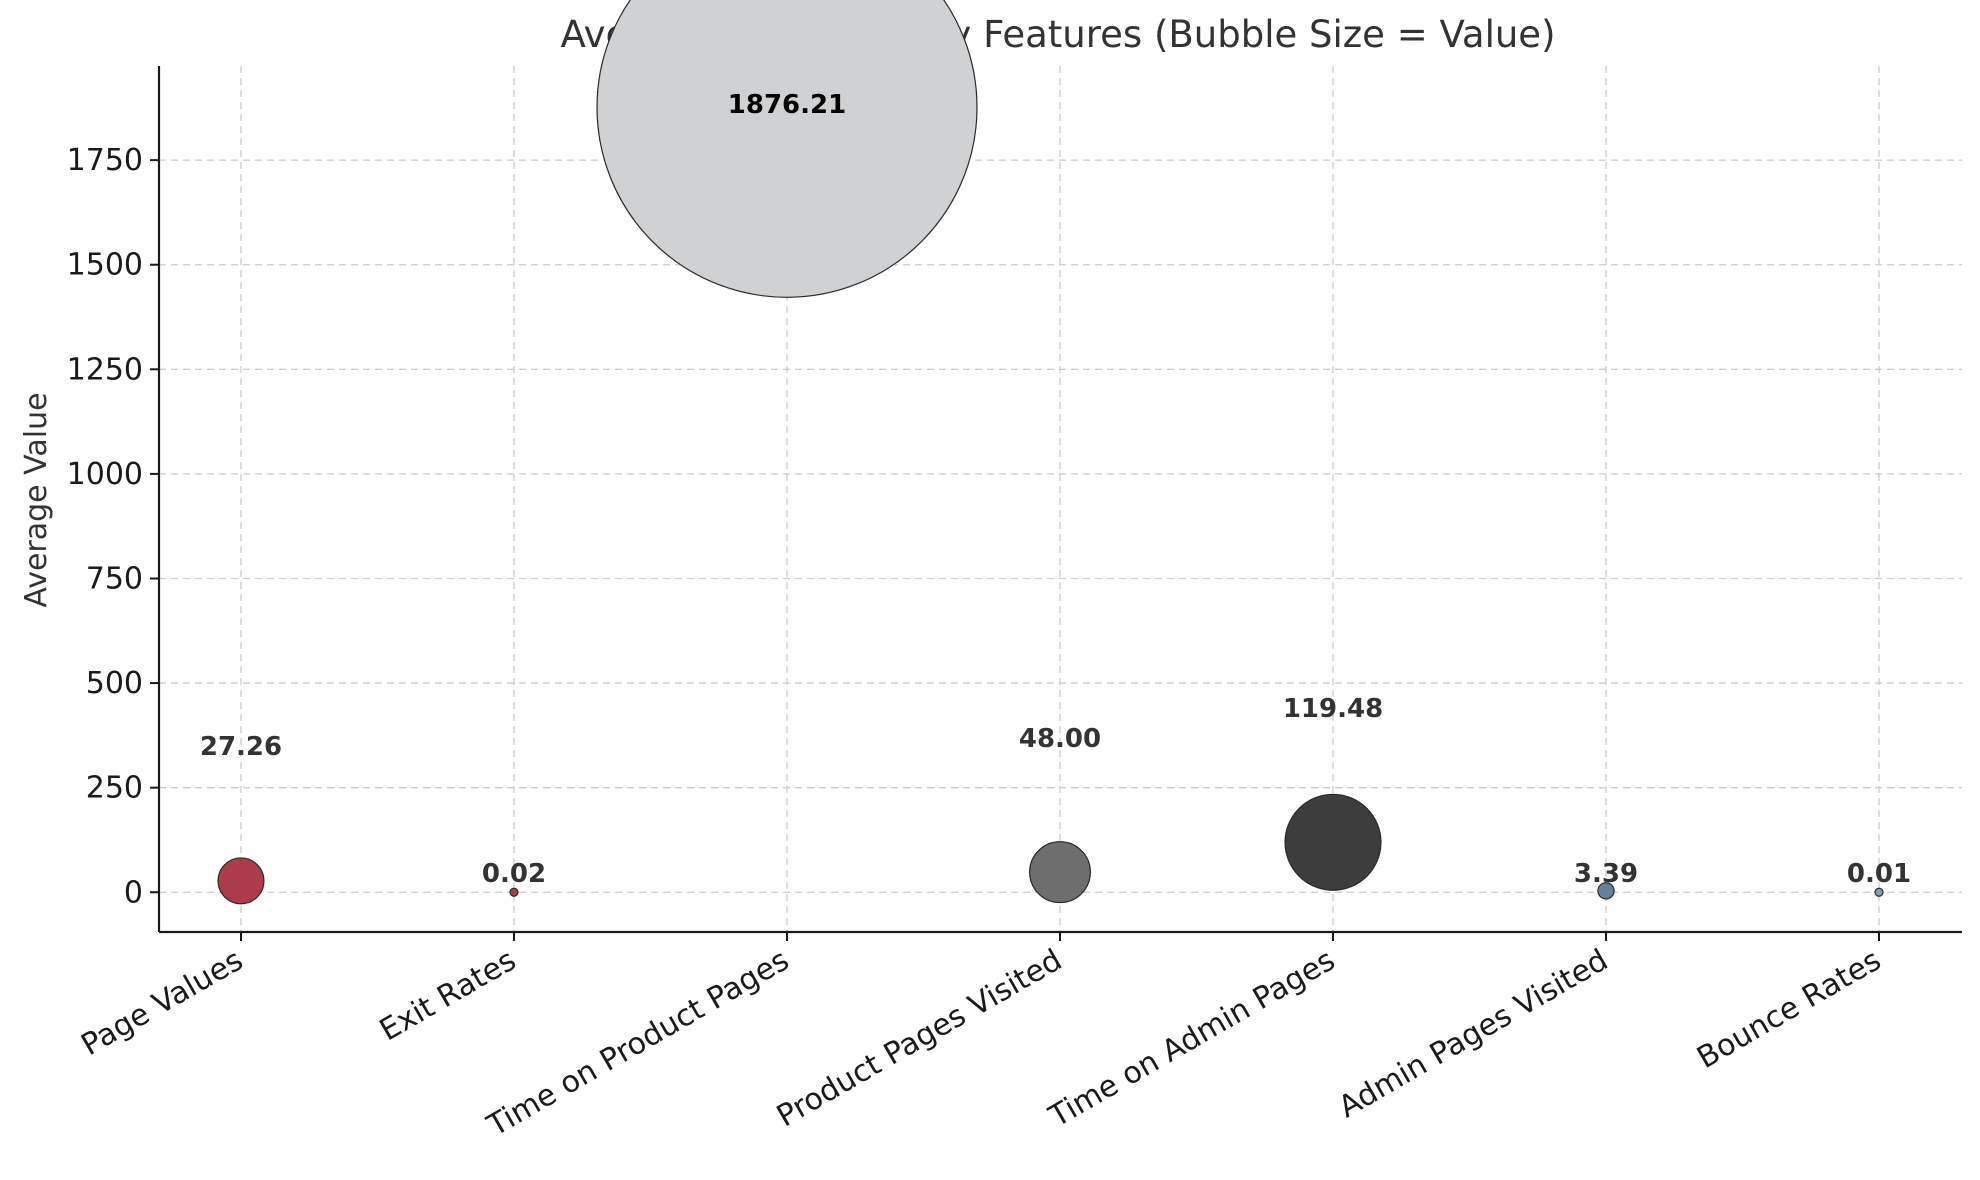 Image resolution: width=1980 pixels, height=1180 pixels. What do you see at coordinates (1060, 739) in the screenshot?
I see `data-label: 48.00` at bounding box center [1060, 739].